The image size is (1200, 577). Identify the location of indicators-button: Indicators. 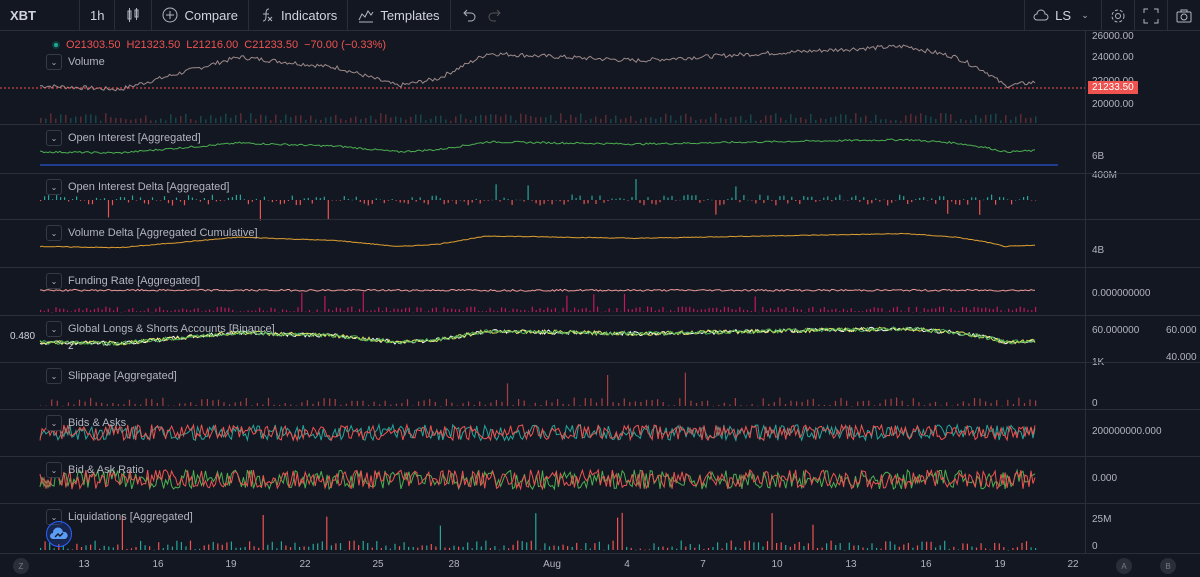
(299, 15).